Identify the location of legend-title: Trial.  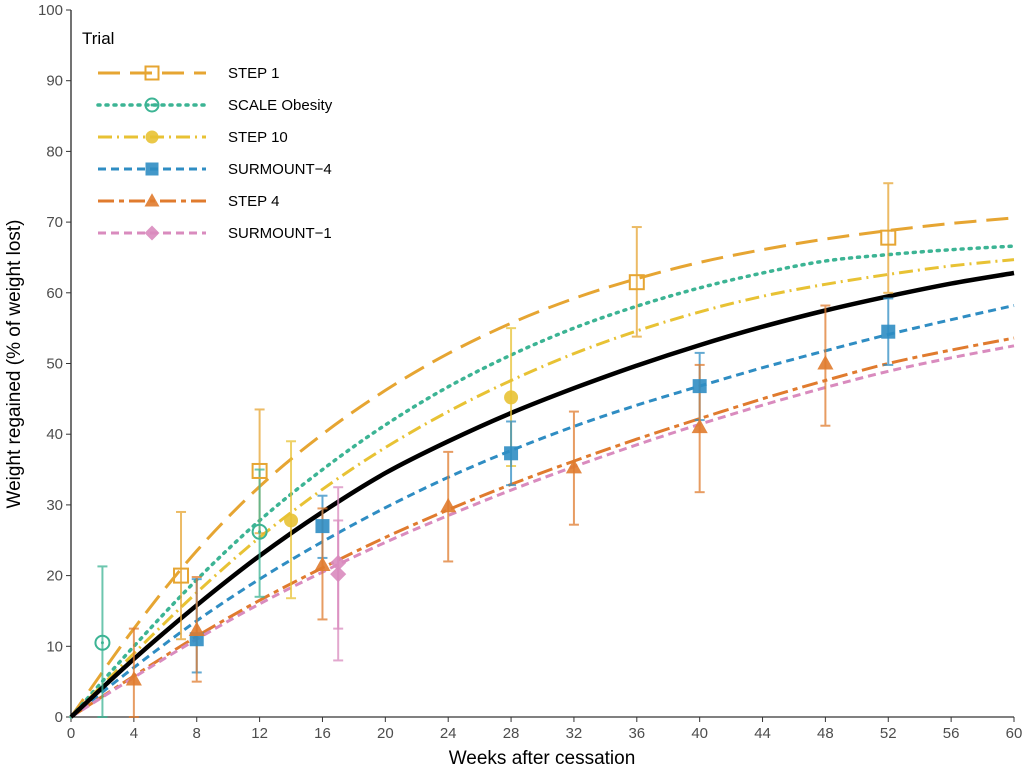
(98, 38).